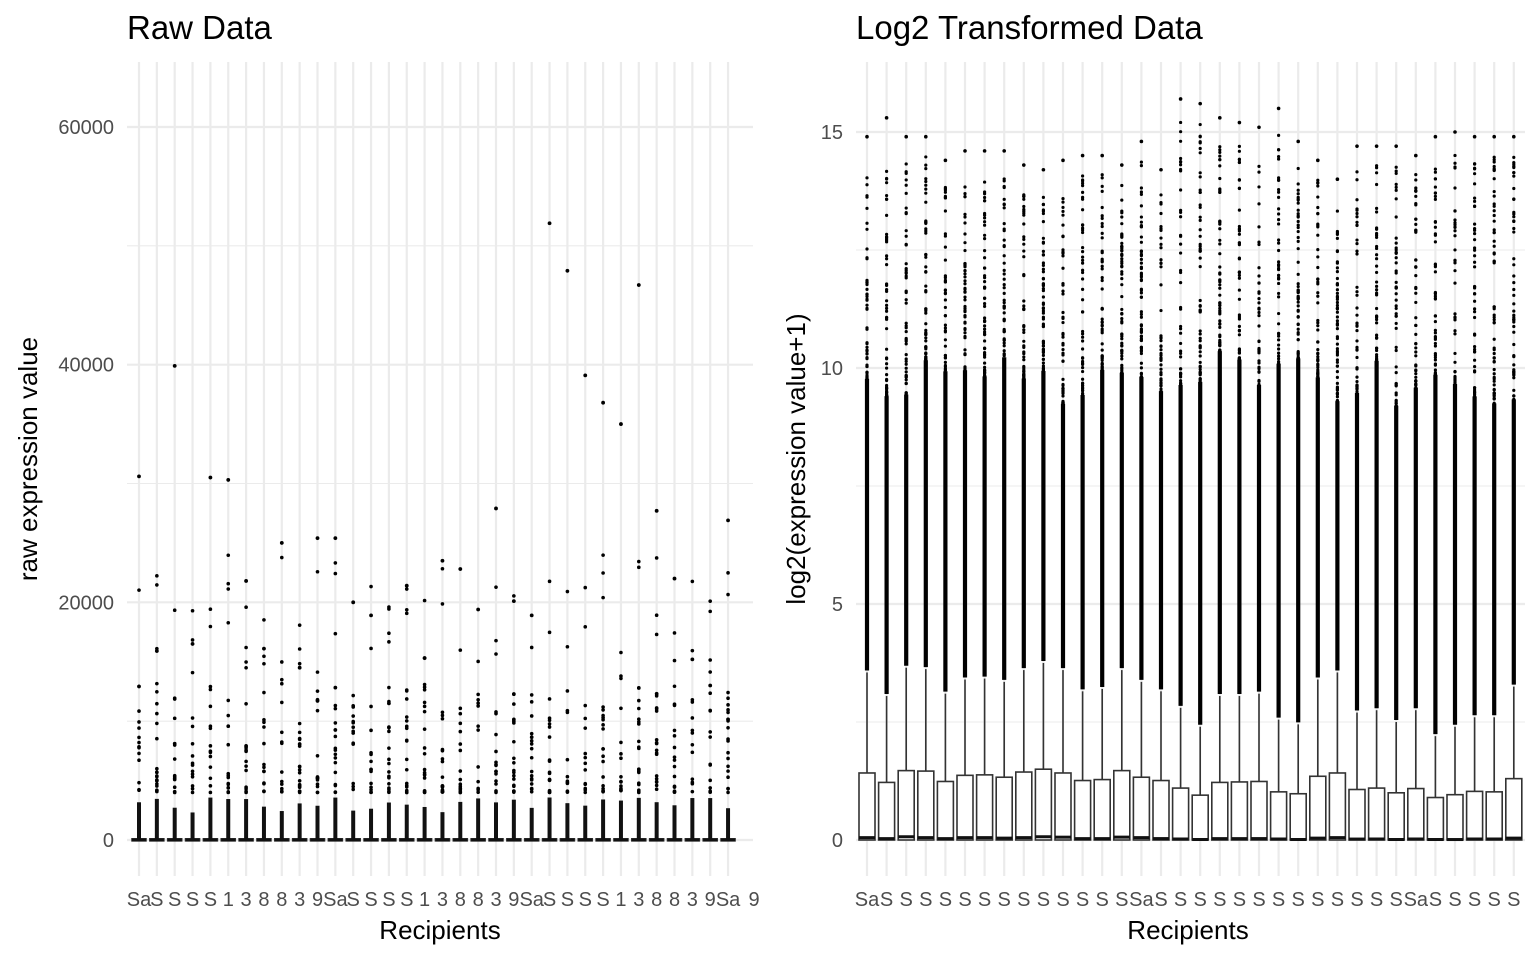 The width and height of the screenshot is (1536, 960). I want to click on x-tick-label: S, so click(906, 900).